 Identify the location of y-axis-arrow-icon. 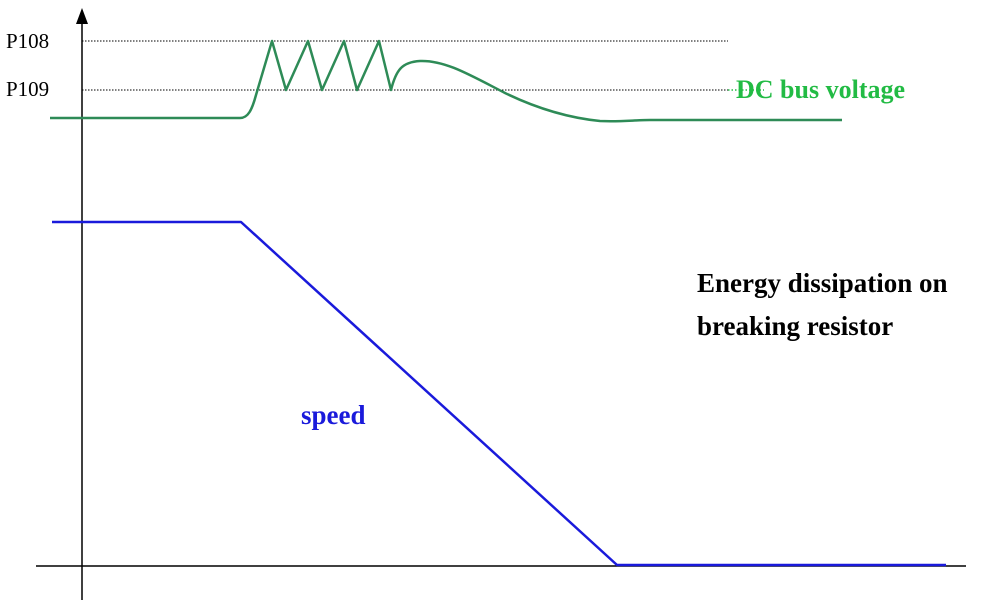
(82, 16).